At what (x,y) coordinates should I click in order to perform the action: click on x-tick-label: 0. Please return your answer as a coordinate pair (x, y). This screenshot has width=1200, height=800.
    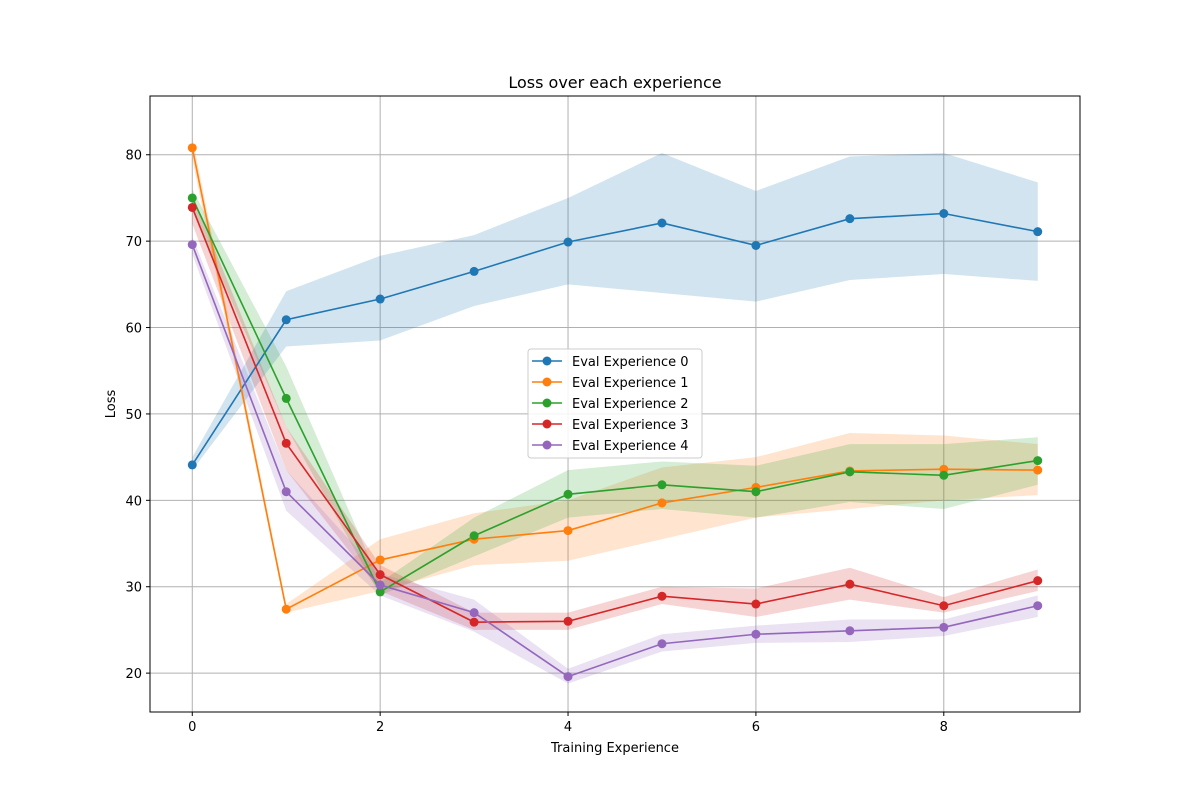
    Looking at the image, I should click on (192, 727).